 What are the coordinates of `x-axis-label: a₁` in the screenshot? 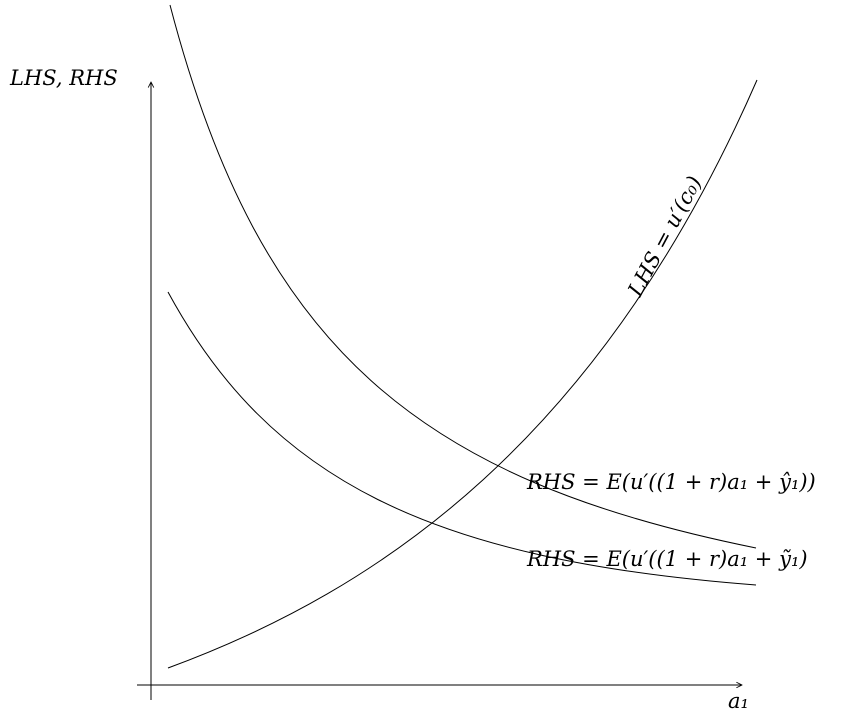 It's located at (738, 700).